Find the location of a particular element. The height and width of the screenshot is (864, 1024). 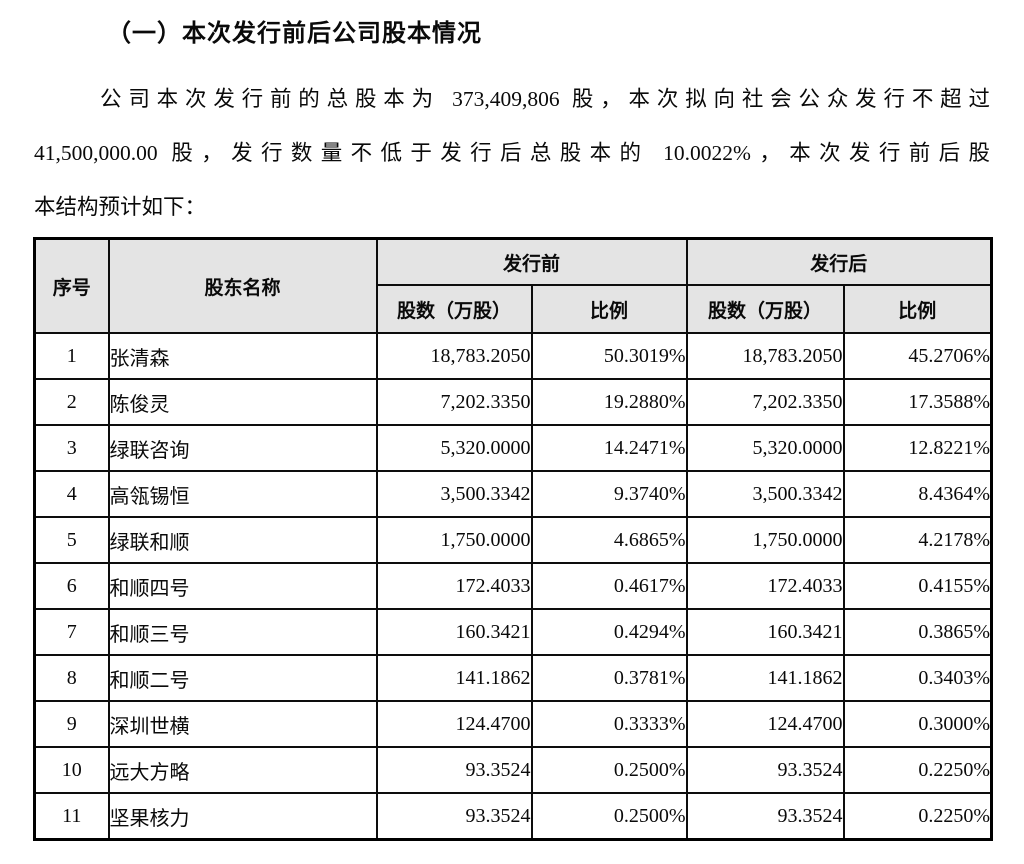

index-cell: 3 is located at coordinates (71, 448).